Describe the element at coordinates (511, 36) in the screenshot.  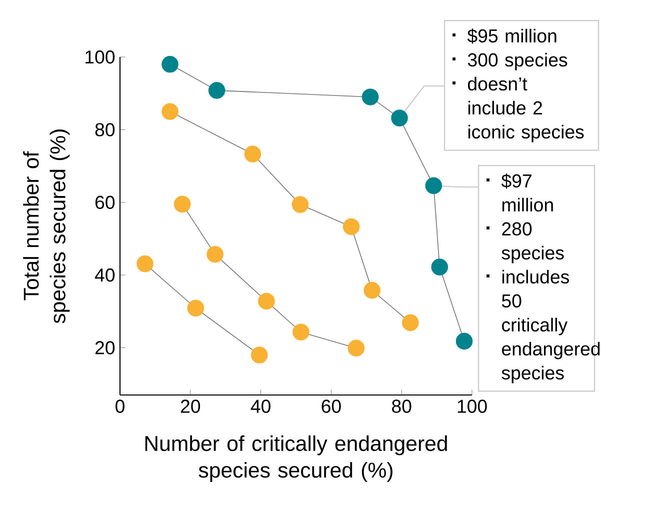
I see `text: $95 million` at that location.